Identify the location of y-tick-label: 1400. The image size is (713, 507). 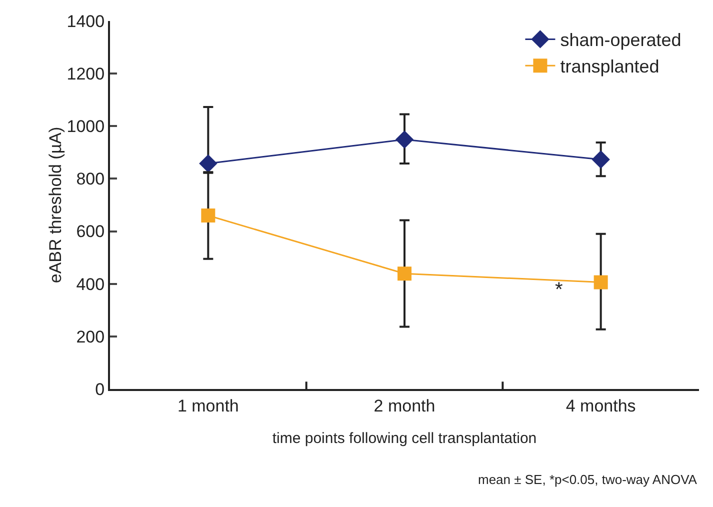
(85, 21).